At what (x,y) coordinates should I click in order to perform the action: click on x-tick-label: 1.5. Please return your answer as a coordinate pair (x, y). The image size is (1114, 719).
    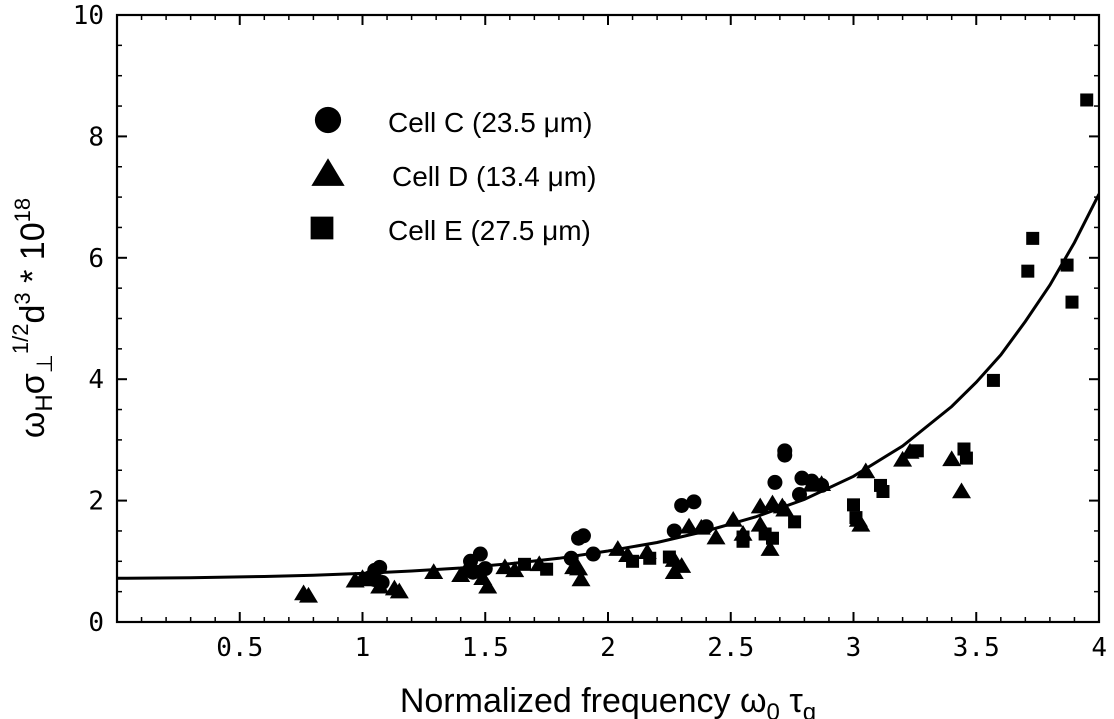
    Looking at the image, I should click on (485, 648).